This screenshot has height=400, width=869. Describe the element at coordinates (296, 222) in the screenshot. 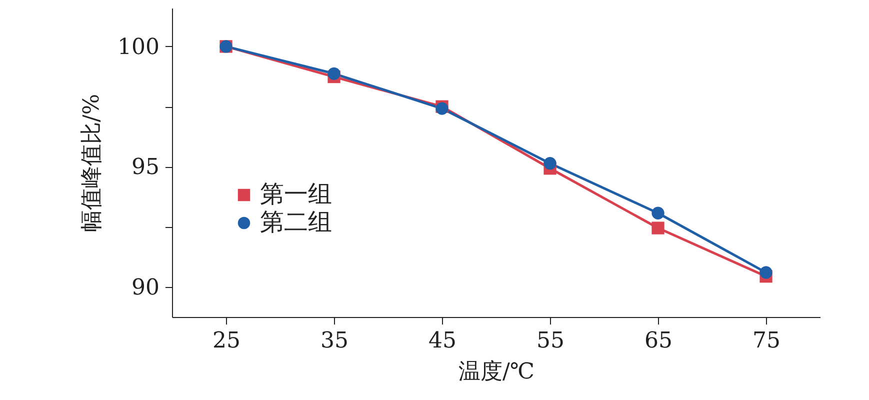

I see `legend-label: 第二组` at that location.